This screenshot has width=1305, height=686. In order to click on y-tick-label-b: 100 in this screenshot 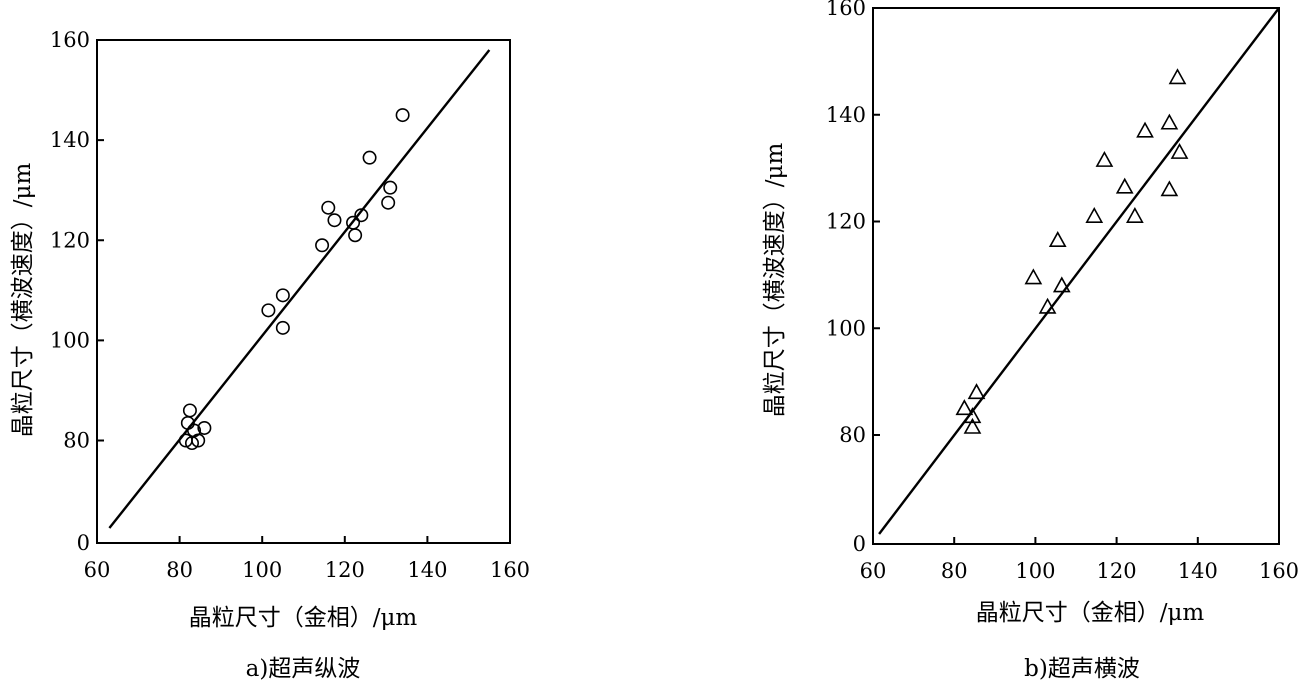, I will do `click(846, 328)`.